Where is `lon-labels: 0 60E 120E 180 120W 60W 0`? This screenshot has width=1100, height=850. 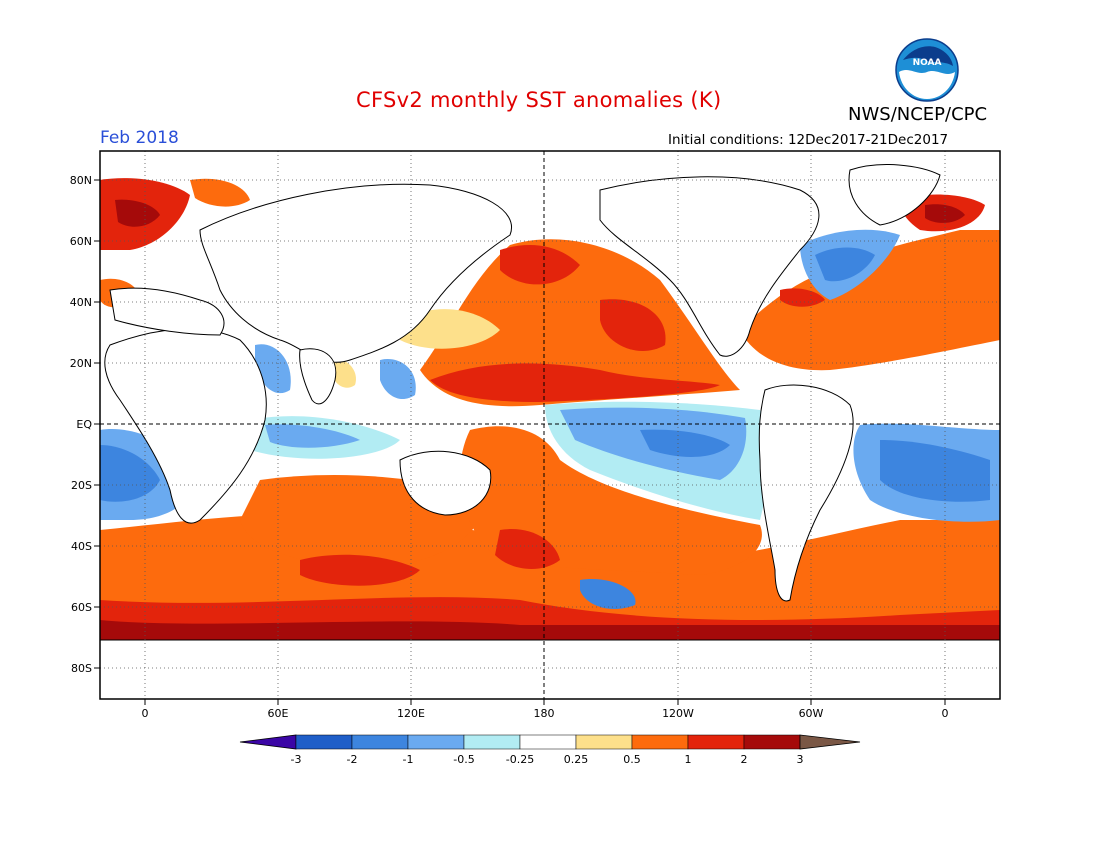
lon-labels: 0 60E 120E 180 120W 60W 0 is located at coordinates (545, 713).